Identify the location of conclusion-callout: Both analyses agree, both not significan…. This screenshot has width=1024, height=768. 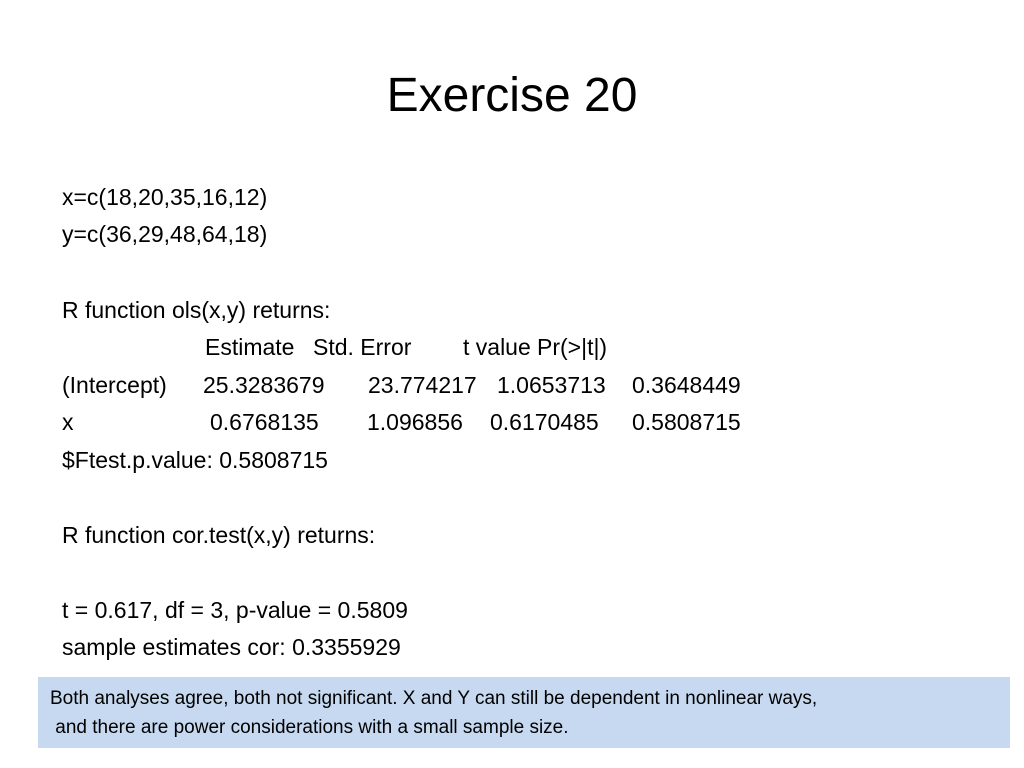
(524, 712).